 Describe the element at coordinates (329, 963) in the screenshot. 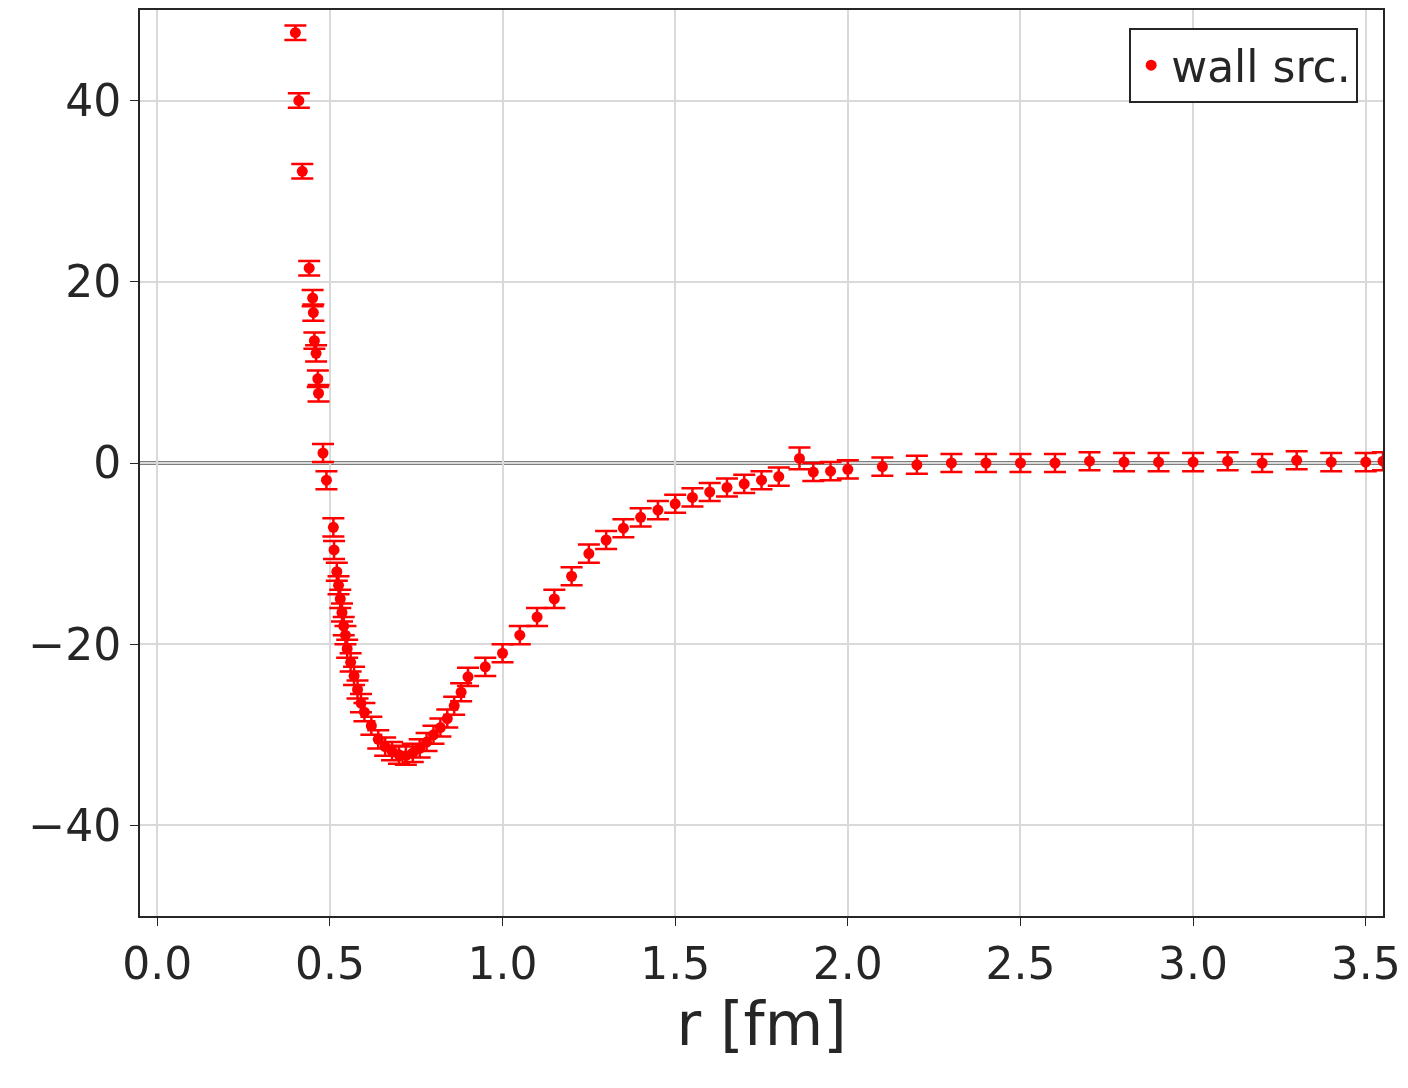

I see `x-tick-label: 0.5` at that location.